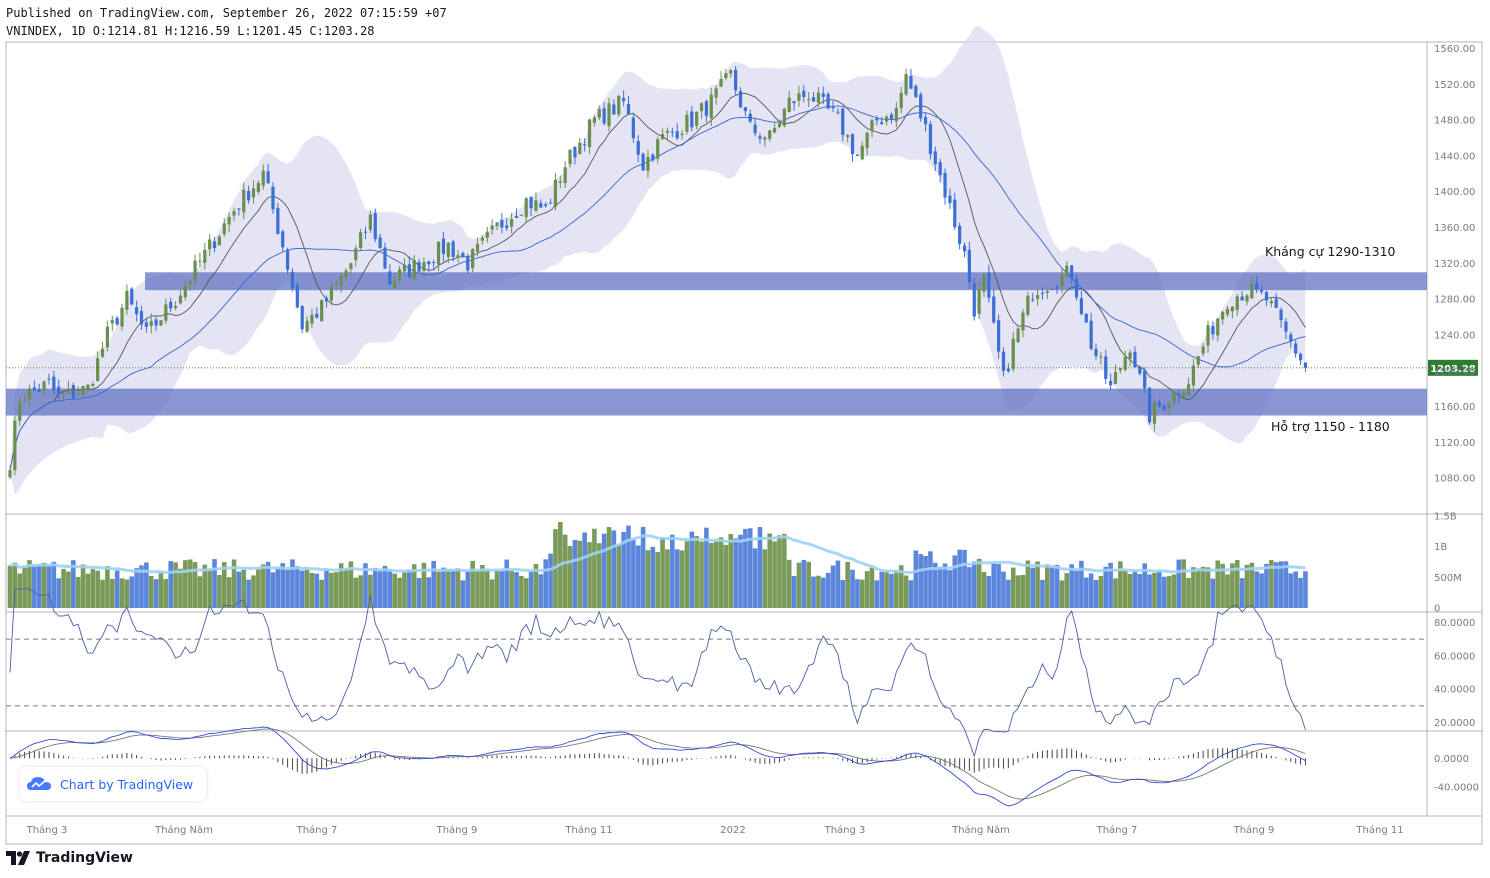  What do you see at coordinates (113, 784) in the screenshot?
I see `tradingview-watermark: Chart by TradingView` at bounding box center [113, 784].